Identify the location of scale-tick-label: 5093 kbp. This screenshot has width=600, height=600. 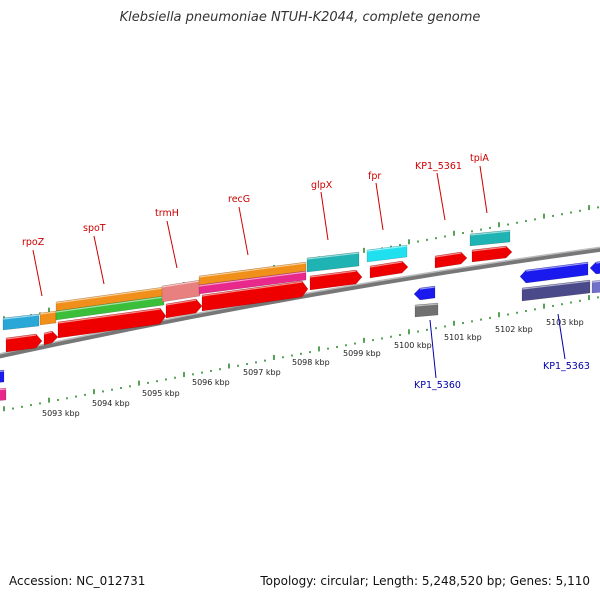
(61, 413).